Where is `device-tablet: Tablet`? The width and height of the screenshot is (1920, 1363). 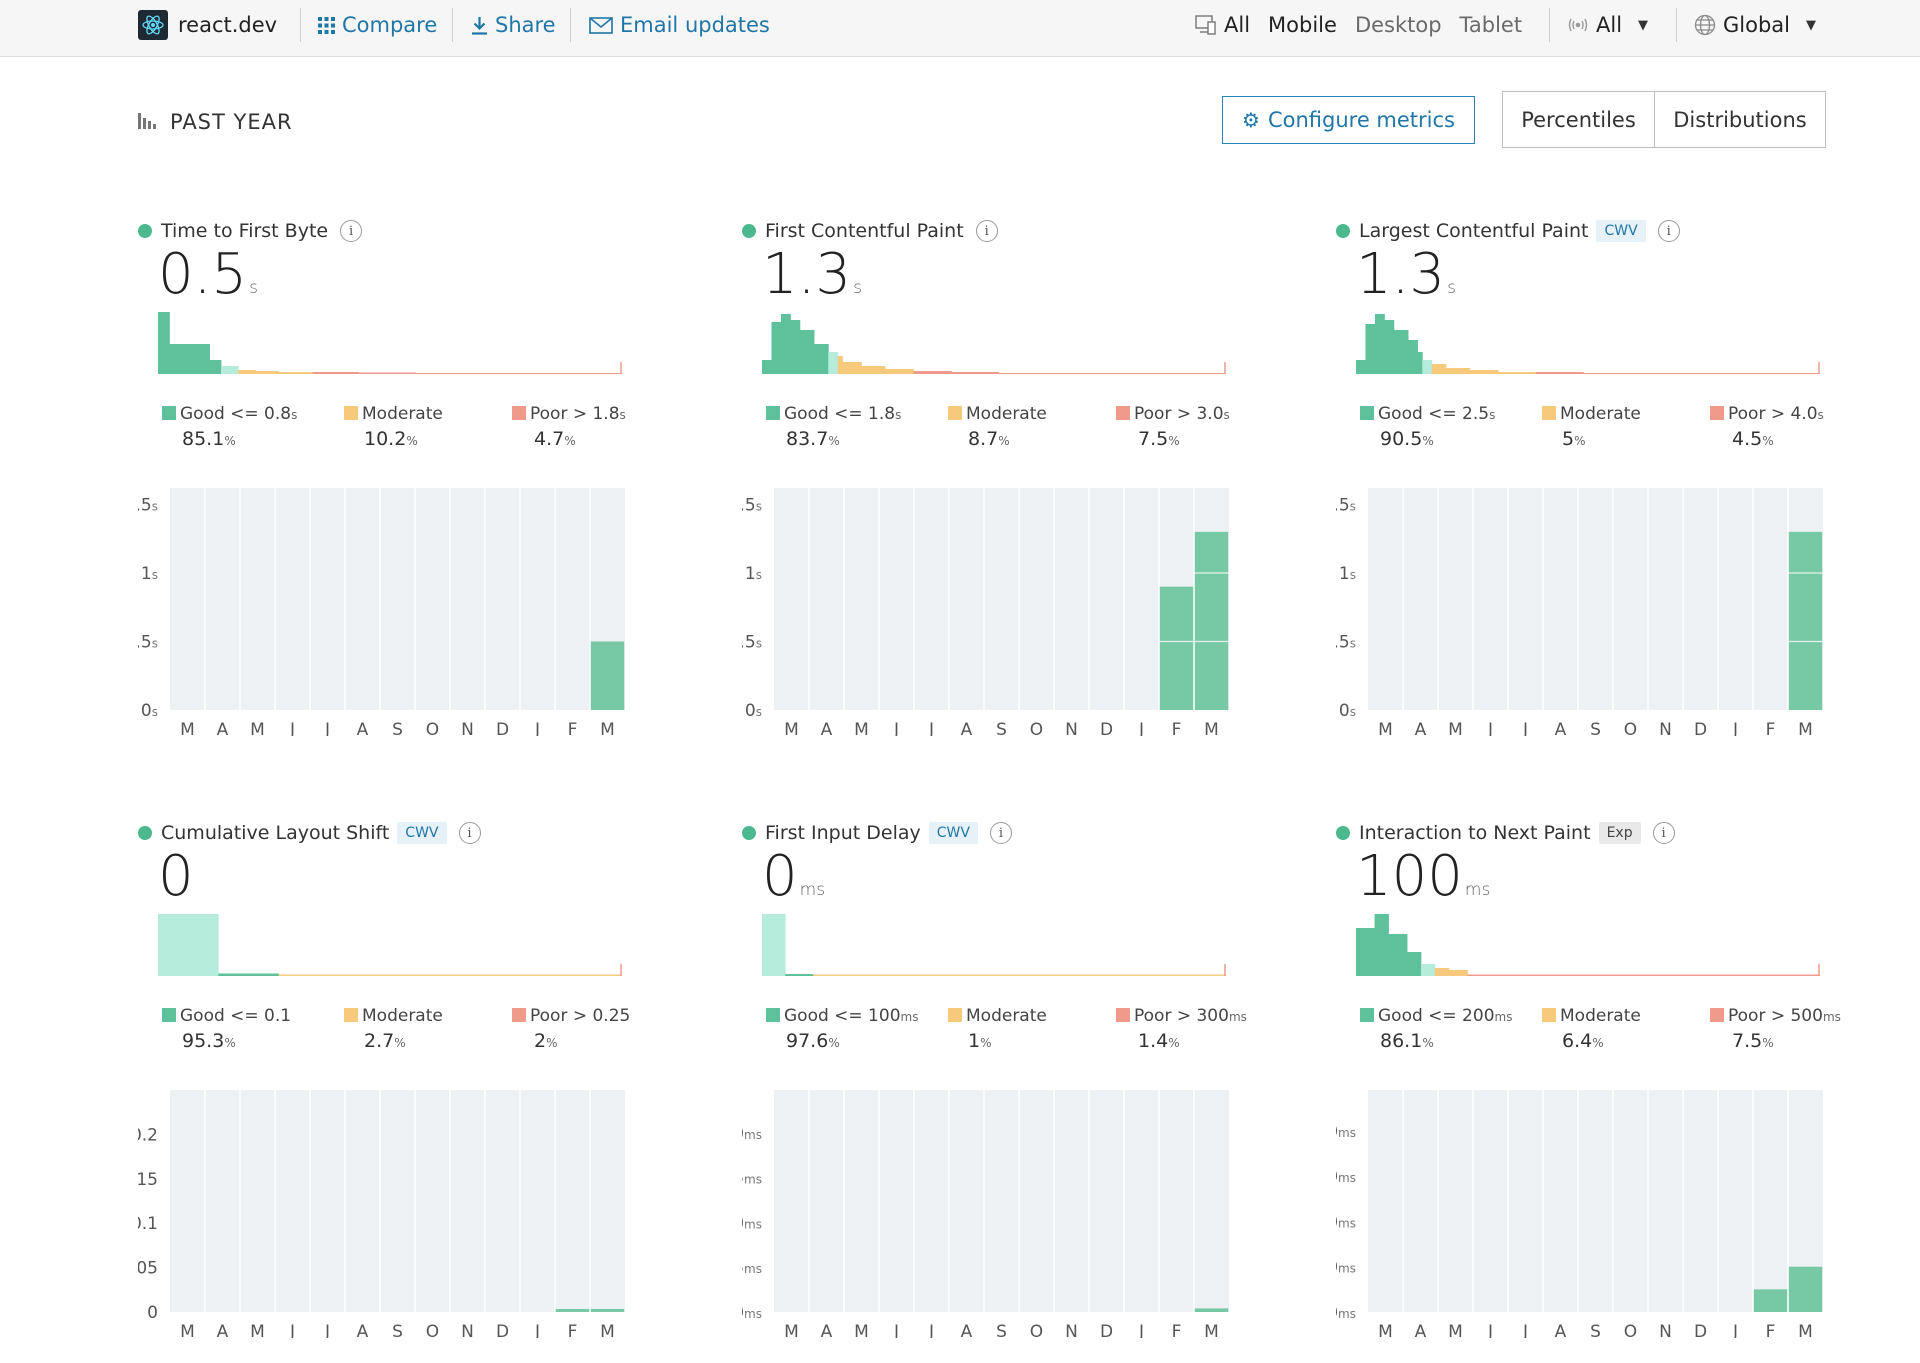
device-tablet: Tablet is located at coordinates (1491, 25).